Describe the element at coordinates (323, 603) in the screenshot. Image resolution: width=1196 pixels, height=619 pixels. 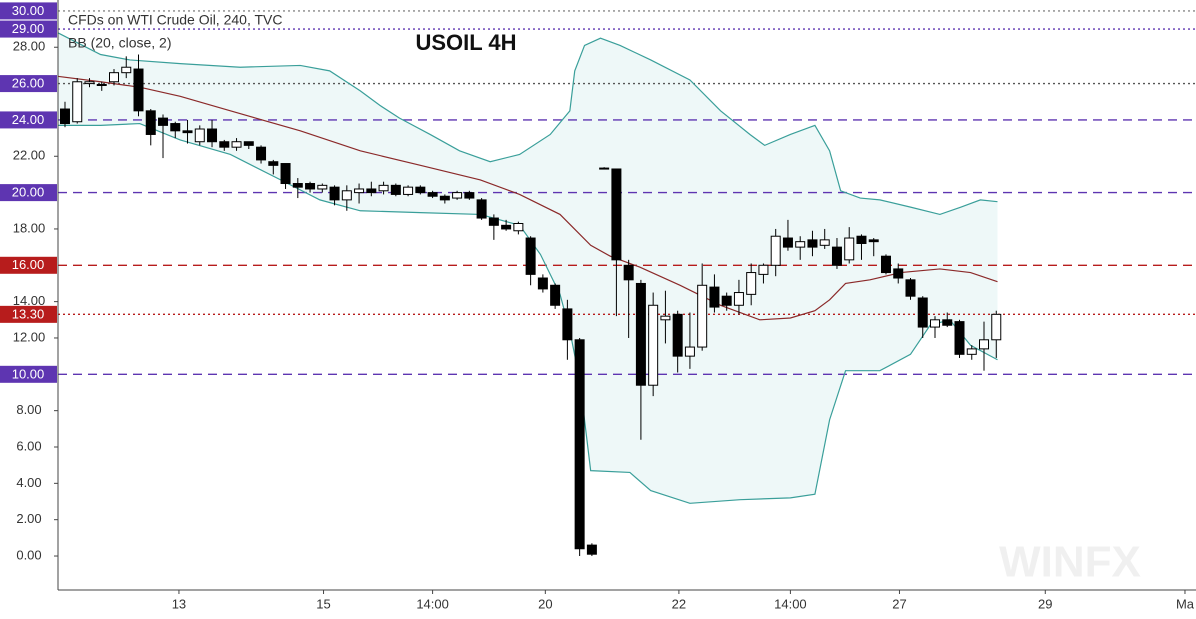
I see `x-tick-label: 15` at that location.